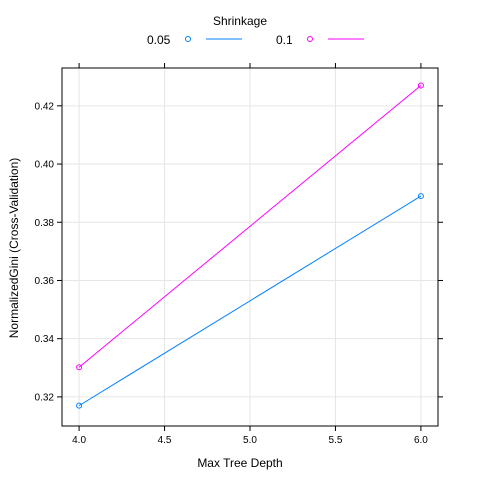  What do you see at coordinates (336, 440) in the screenshot?
I see `x-tick-label: 5.5` at bounding box center [336, 440].